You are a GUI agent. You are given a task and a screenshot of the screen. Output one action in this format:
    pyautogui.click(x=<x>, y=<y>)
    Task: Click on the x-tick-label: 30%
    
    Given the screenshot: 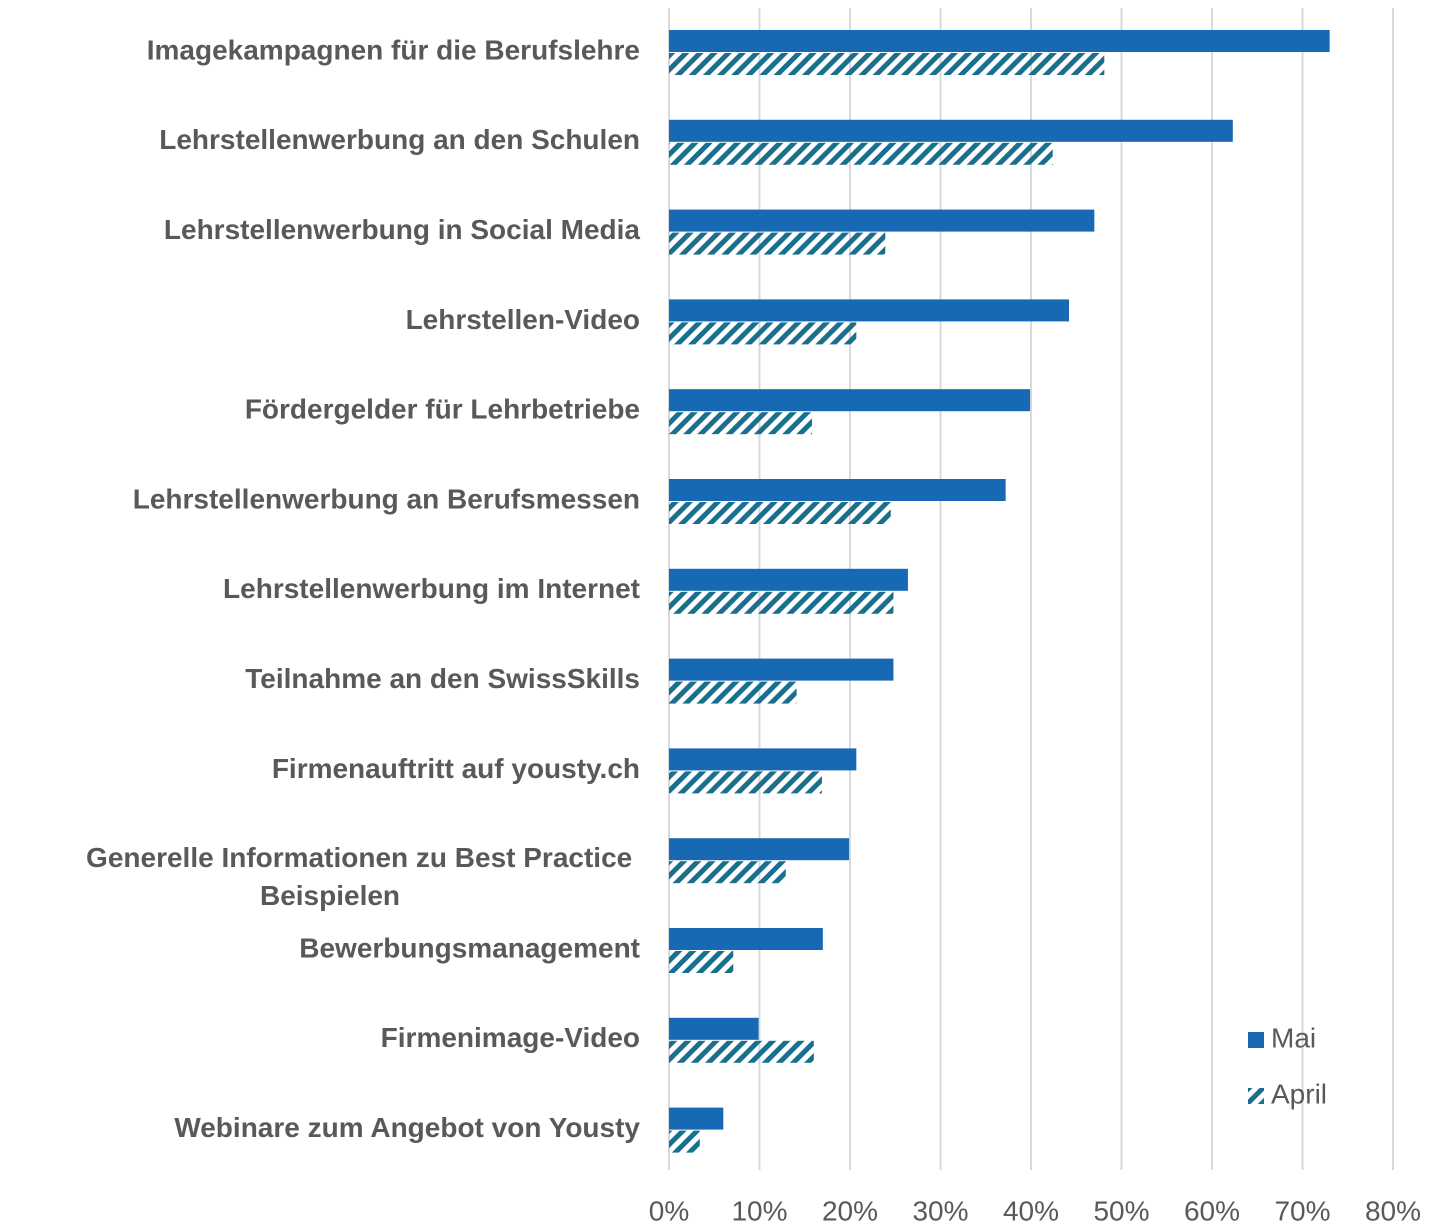 What is the action you would take?
    pyautogui.click(x=940, y=1210)
    